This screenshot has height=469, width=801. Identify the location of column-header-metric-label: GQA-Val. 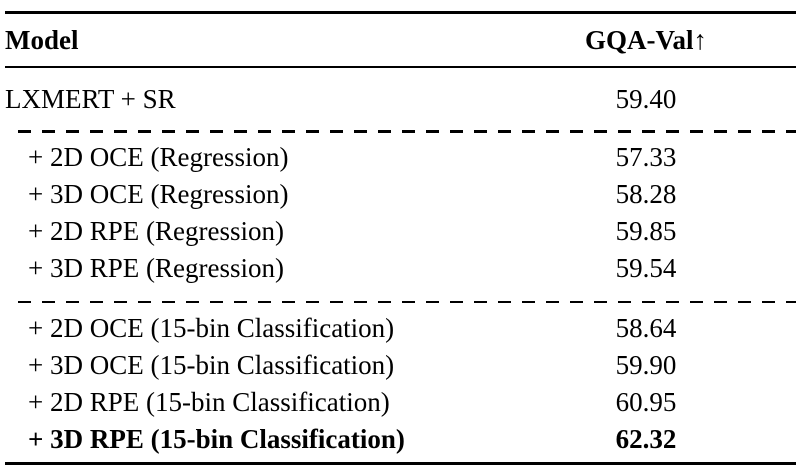
(639, 39).